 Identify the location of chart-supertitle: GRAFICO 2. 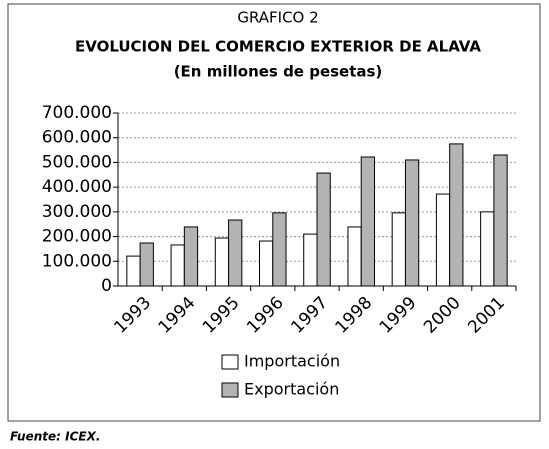
(277, 18).